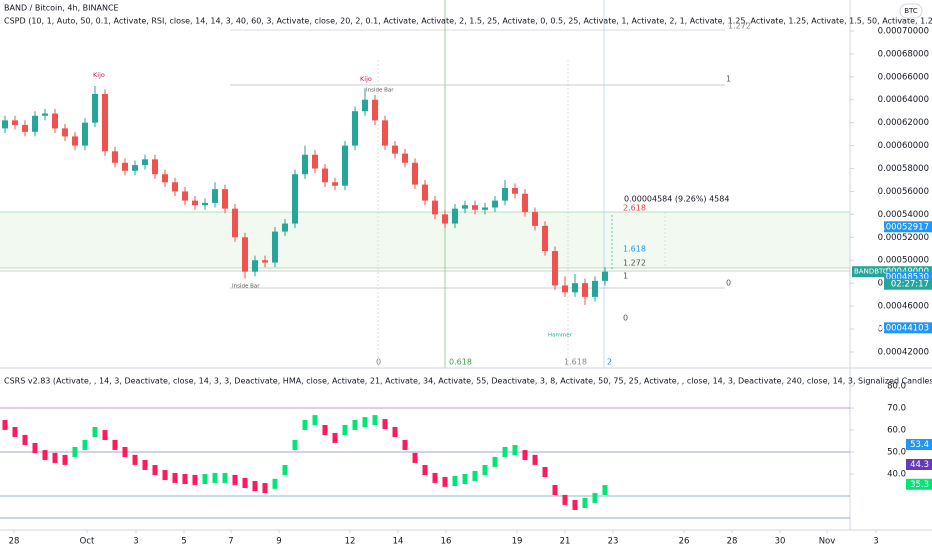 The width and height of the screenshot is (932, 550). I want to click on x-tick-label: Nov, so click(827, 542).